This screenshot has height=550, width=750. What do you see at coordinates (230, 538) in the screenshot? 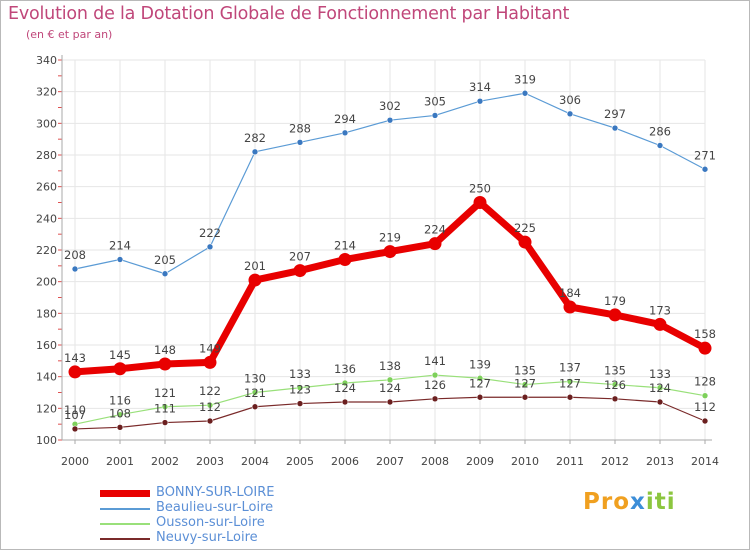
I see `legend-item-neuvy: Neuvy-sur-Loire` at bounding box center [230, 538].